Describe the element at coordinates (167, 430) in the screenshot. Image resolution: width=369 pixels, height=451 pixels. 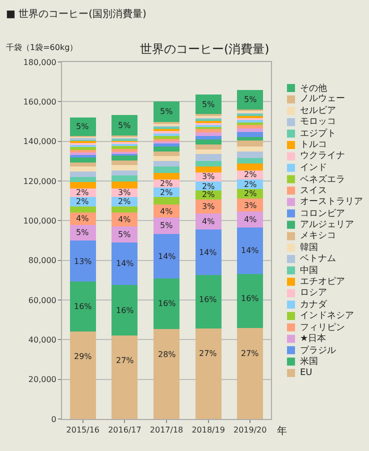
I see `x-tick-label: 2017/18` at that location.